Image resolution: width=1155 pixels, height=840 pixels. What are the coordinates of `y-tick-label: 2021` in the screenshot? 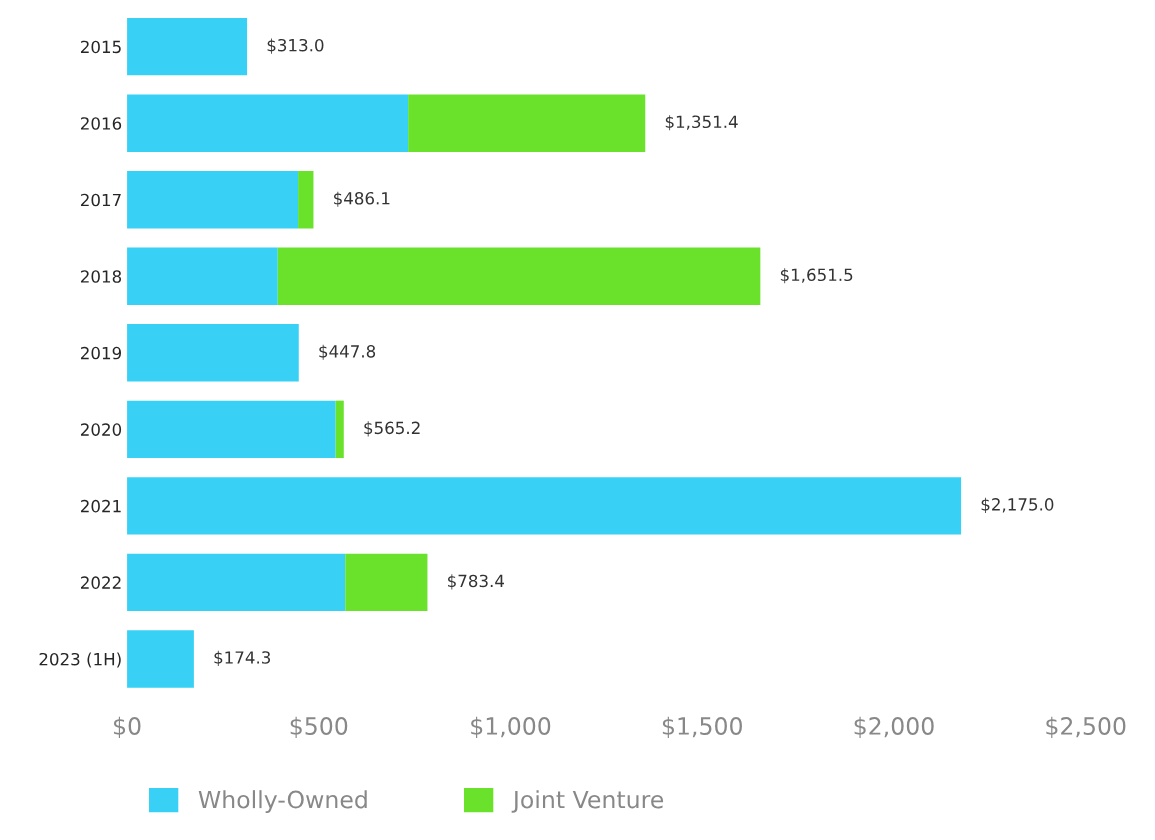 It's located at (100, 506).